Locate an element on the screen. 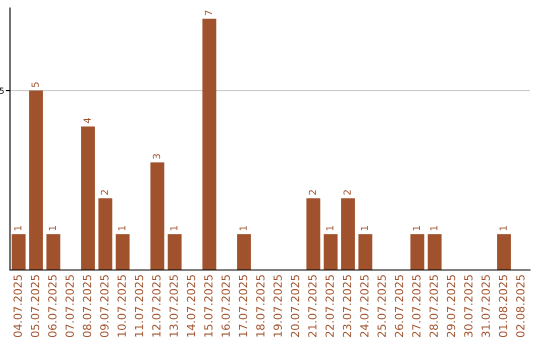 The width and height of the screenshot is (540, 340). x-tick-label: 13.07.2025 is located at coordinates (173, 306).